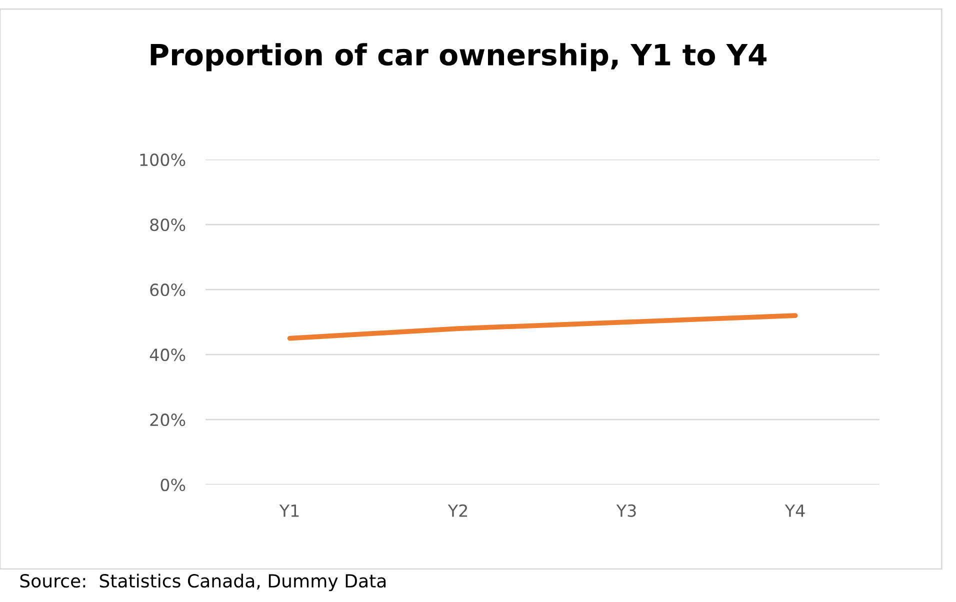 The width and height of the screenshot is (956, 602). What do you see at coordinates (163, 159) in the screenshot?
I see `y-tick-label: 100%` at bounding box center [163, 159].